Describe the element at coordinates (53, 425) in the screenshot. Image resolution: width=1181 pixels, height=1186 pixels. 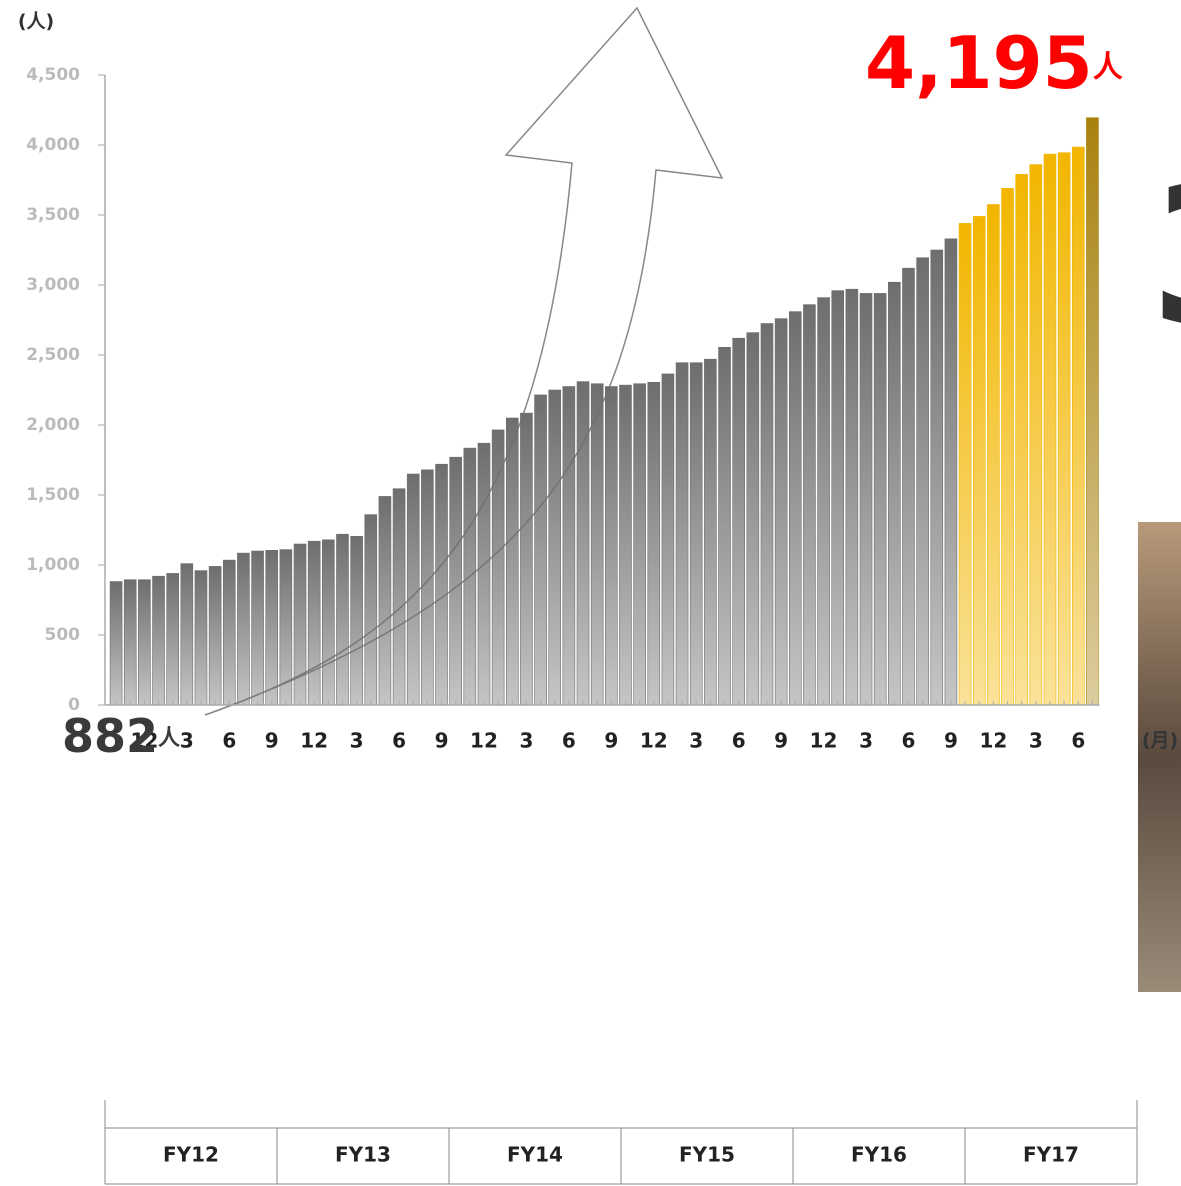
I see `y-tick-label: 2,000` at that location.